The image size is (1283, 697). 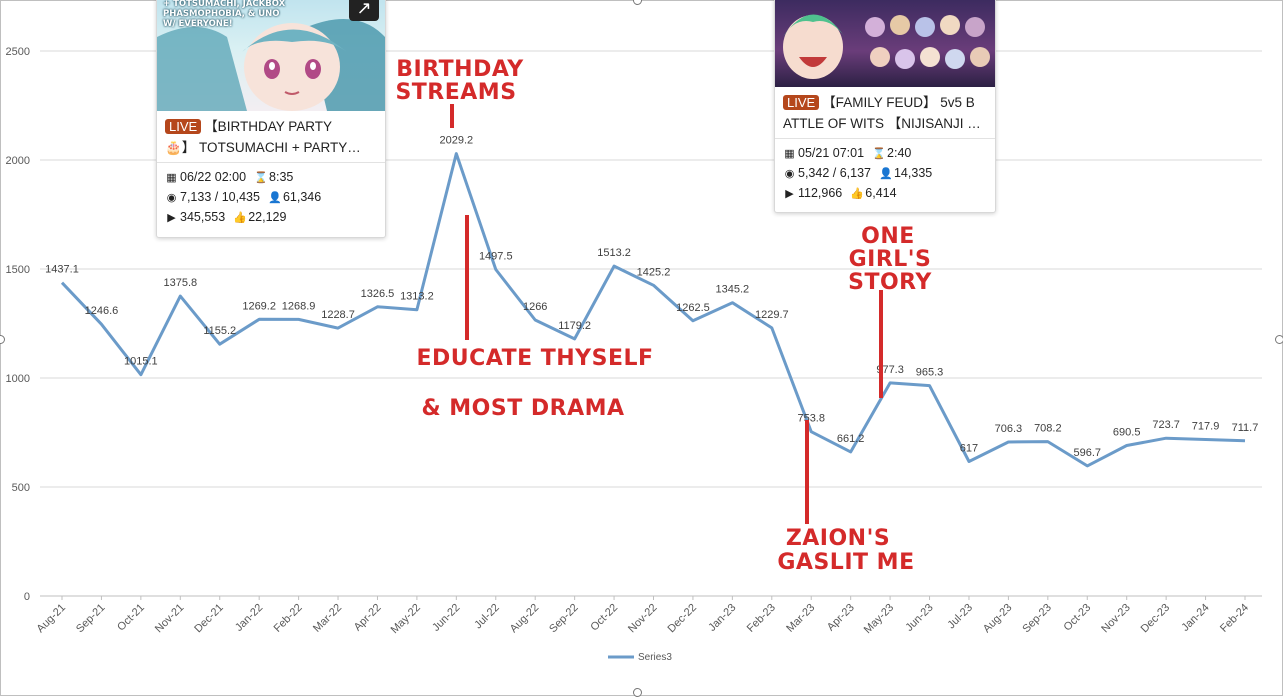 I want to click on data-label: 690.5, so click(x=1127, y=432).